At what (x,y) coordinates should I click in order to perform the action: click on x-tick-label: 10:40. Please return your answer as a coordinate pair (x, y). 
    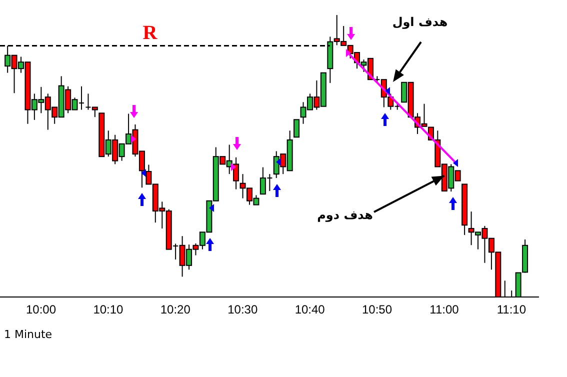
    Looking at the image, I should click on (310, 309).